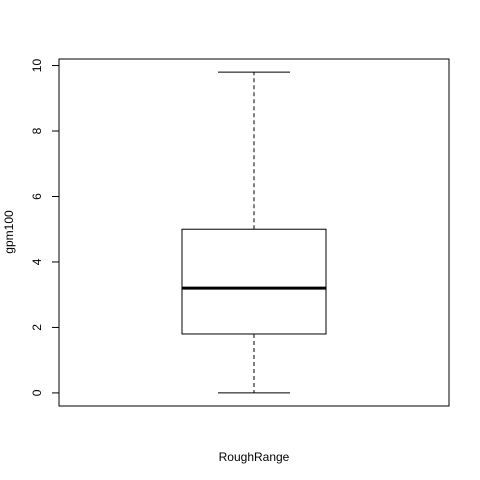 The image size is (480, 480). Describe the element at coordinates (254, 281) in the screenshot. I see `interquartile-box` at that location.